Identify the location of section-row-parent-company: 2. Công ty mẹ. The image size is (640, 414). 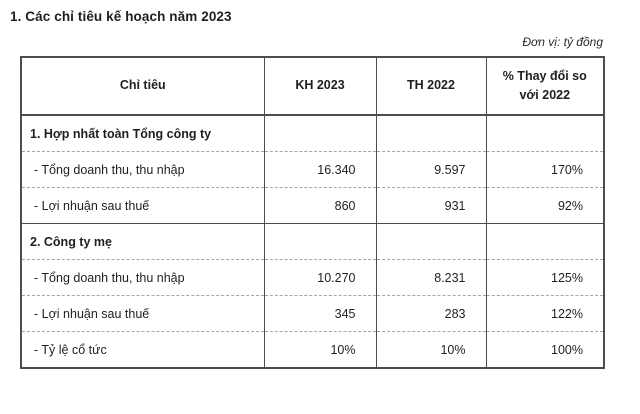
(312, 241).